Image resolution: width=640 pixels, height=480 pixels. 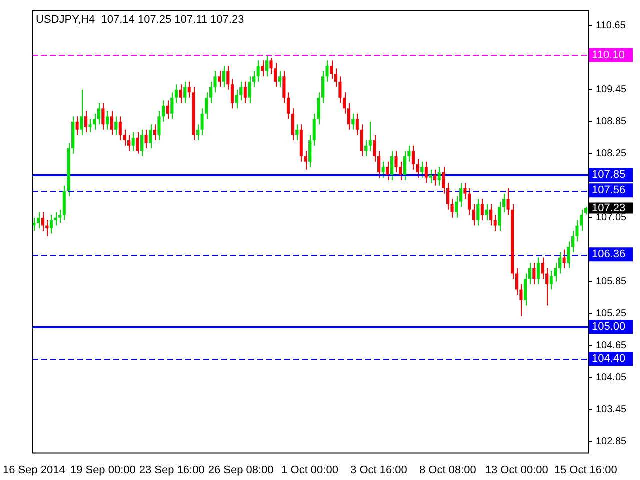 I want to click on ref-line-label: 110.10, so click(x=608, y=55).